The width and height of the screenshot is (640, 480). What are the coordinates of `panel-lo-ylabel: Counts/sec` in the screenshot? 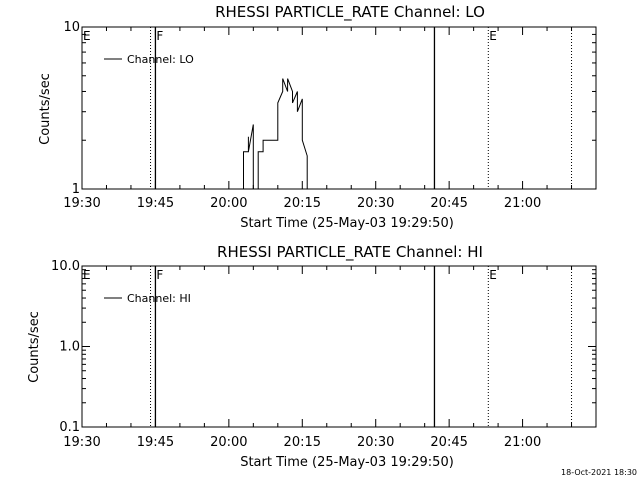 It's located at (45, 109).